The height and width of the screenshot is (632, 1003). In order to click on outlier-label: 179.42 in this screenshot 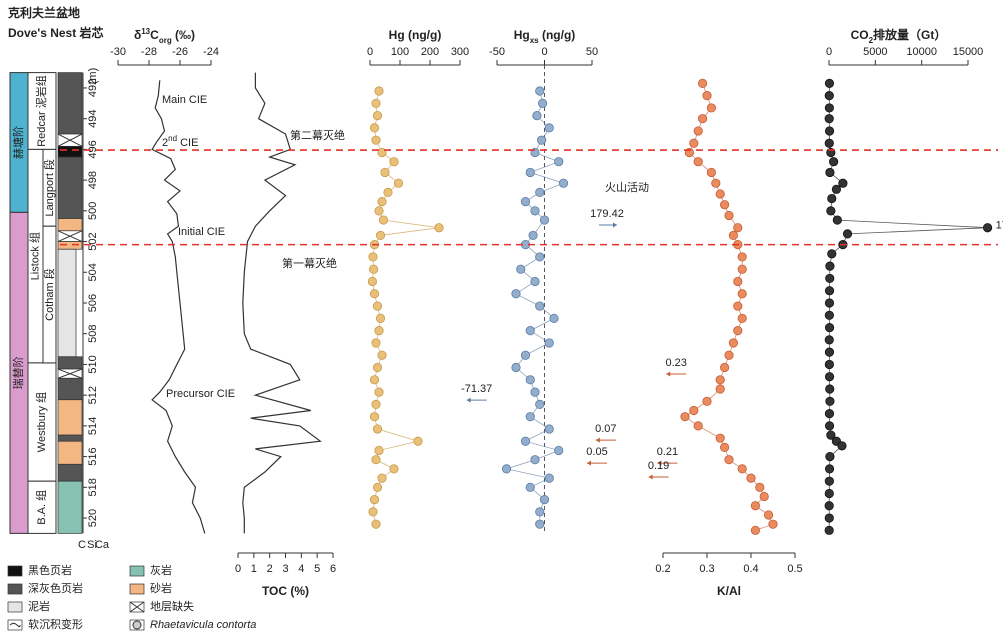, I will do `click(607, 214)`.